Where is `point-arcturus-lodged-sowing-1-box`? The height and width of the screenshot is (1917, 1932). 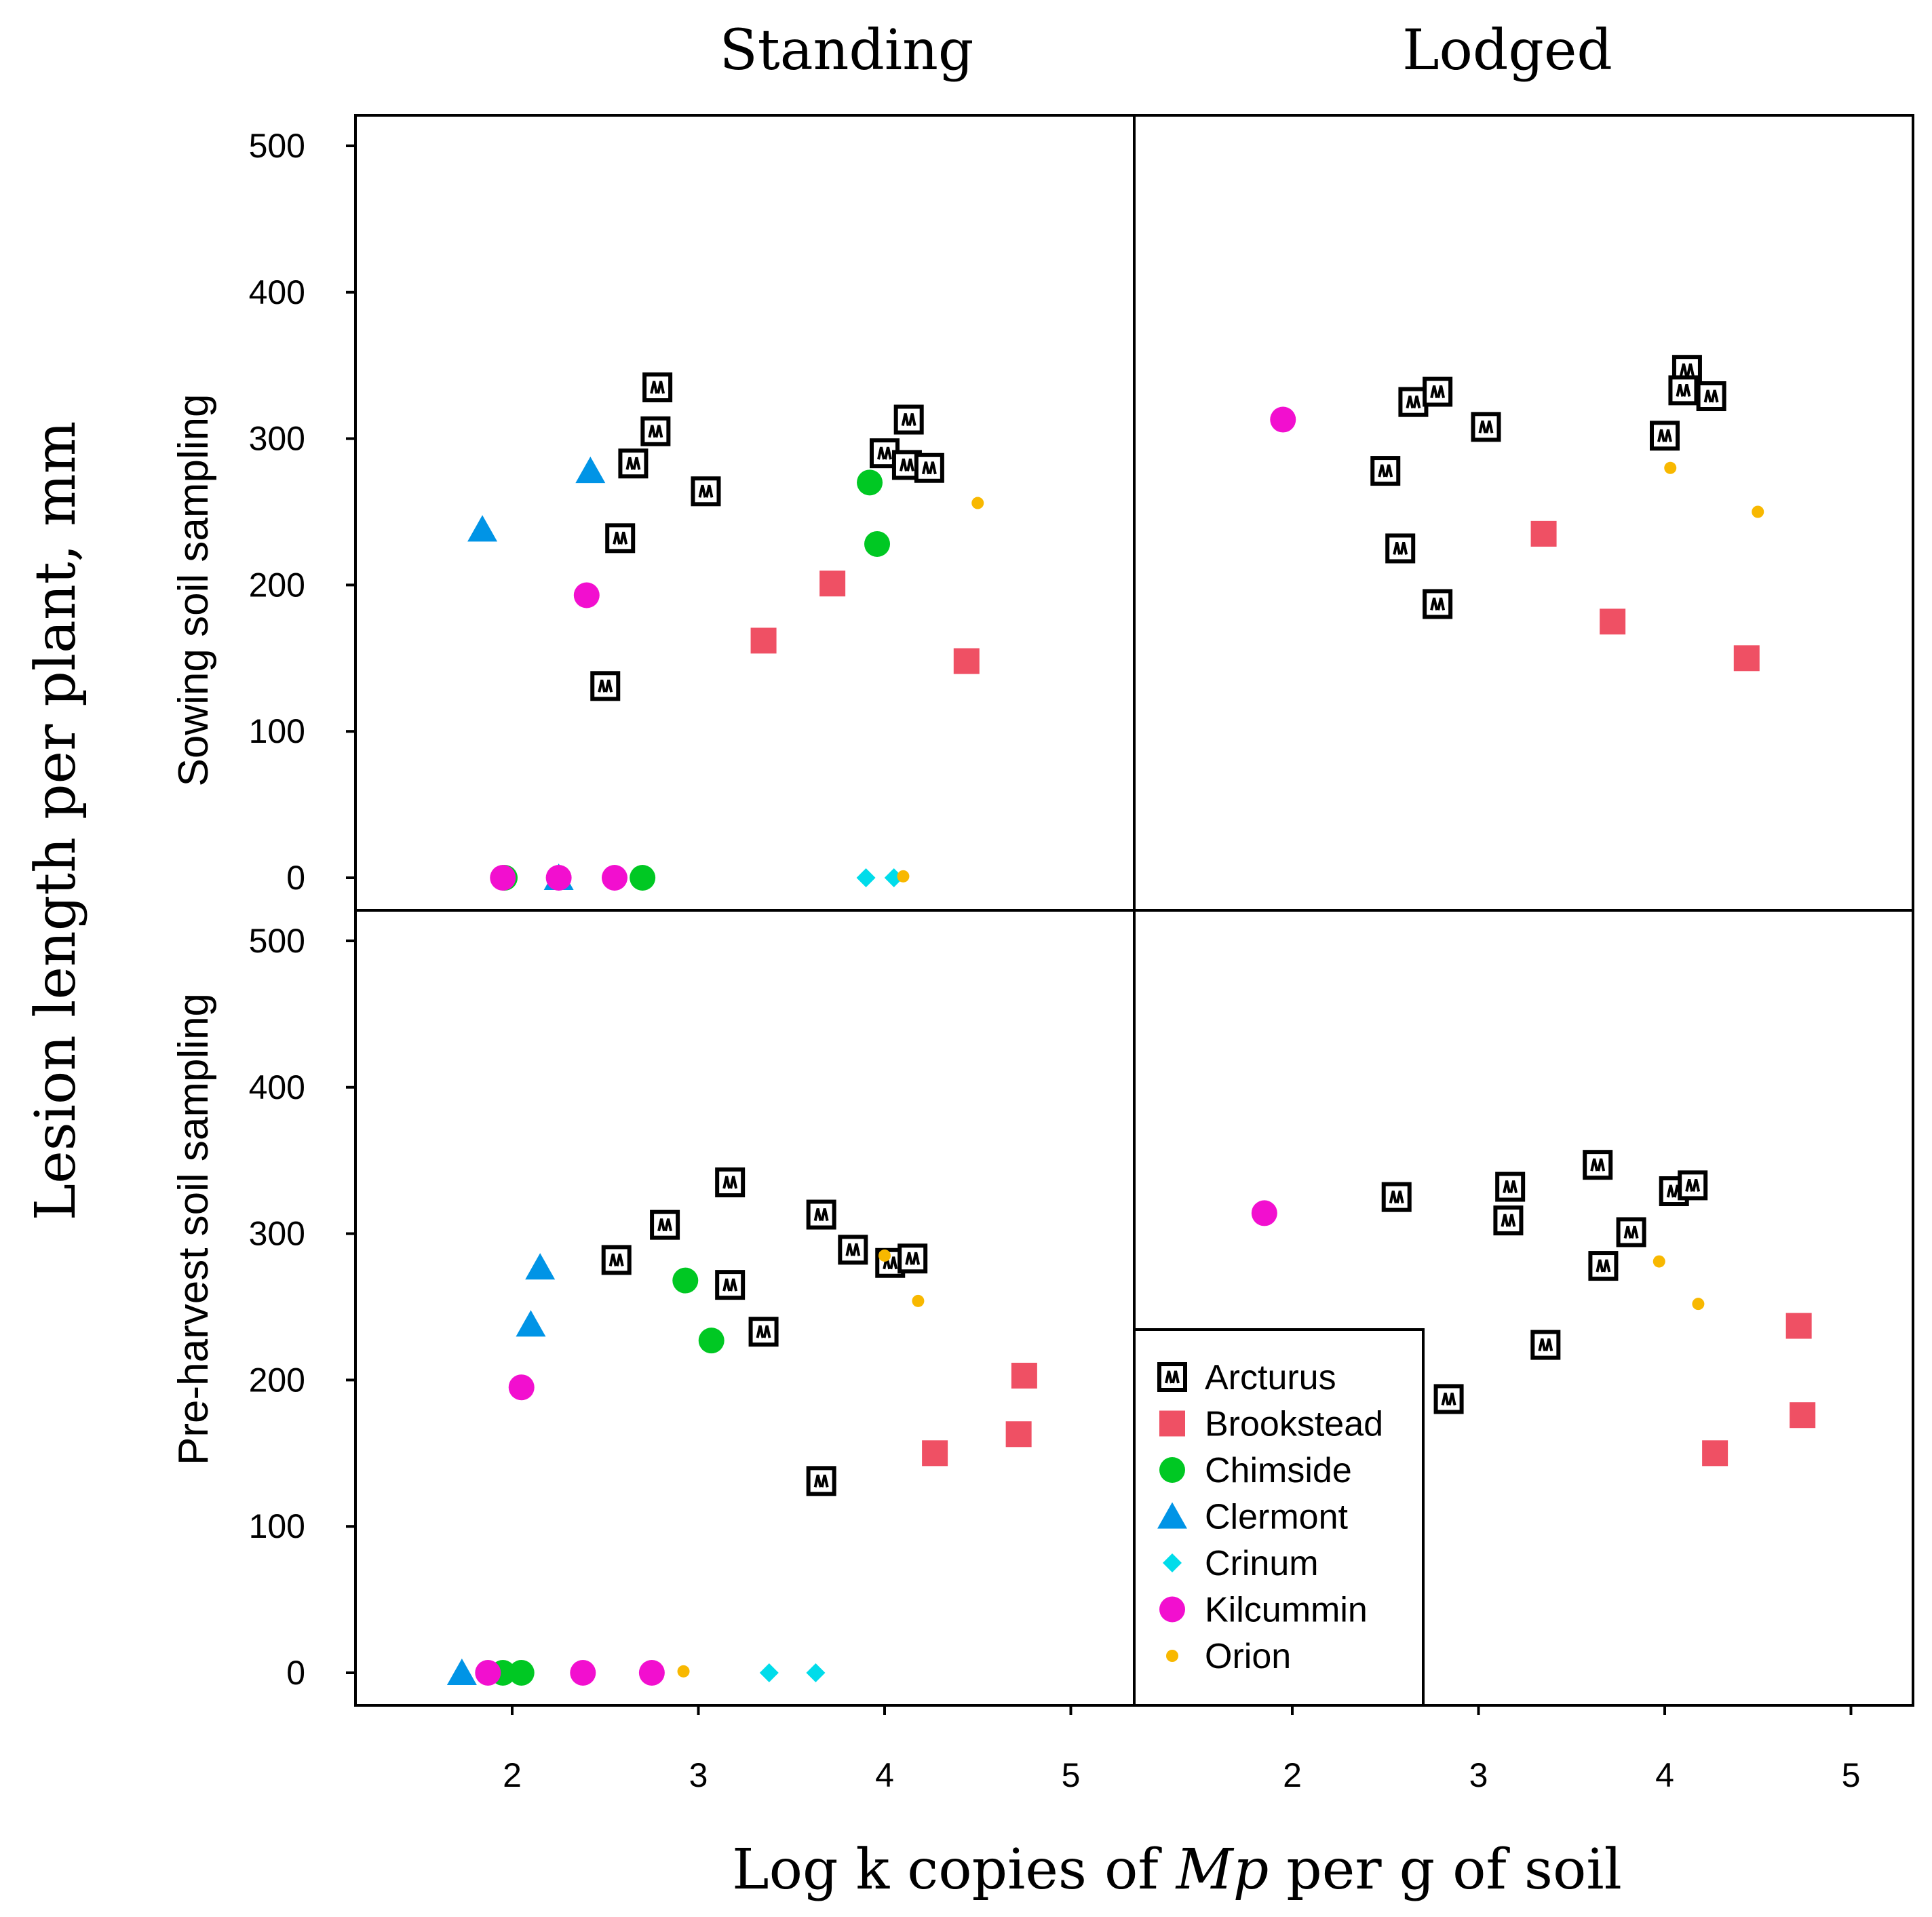
point-arcturus-lodged-sowing-1-box is located at coordinates (1438, 391).